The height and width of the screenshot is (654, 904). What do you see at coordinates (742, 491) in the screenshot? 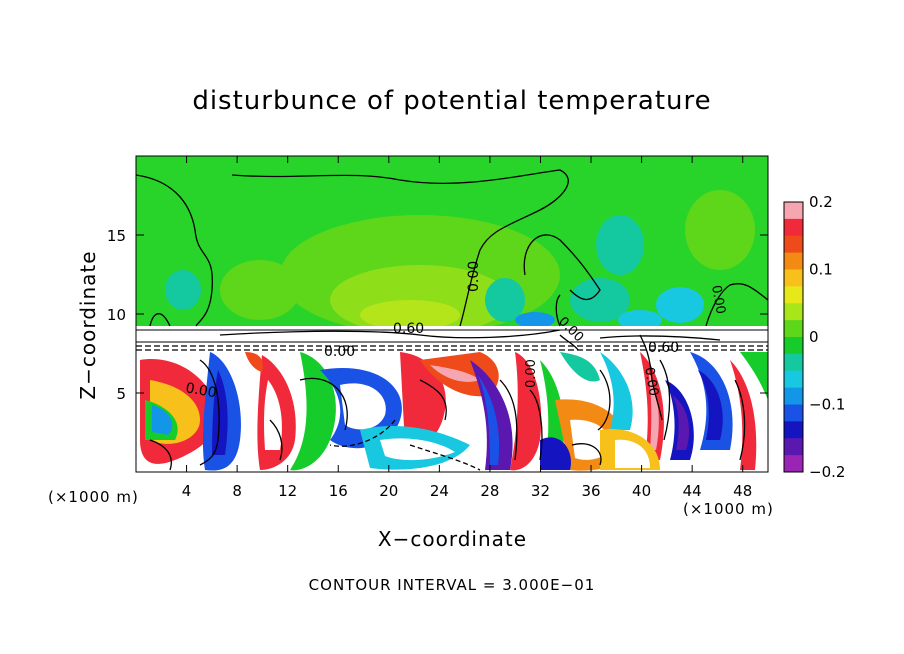
I see `x-tick-label: 48` at bounding box center [742, 491].